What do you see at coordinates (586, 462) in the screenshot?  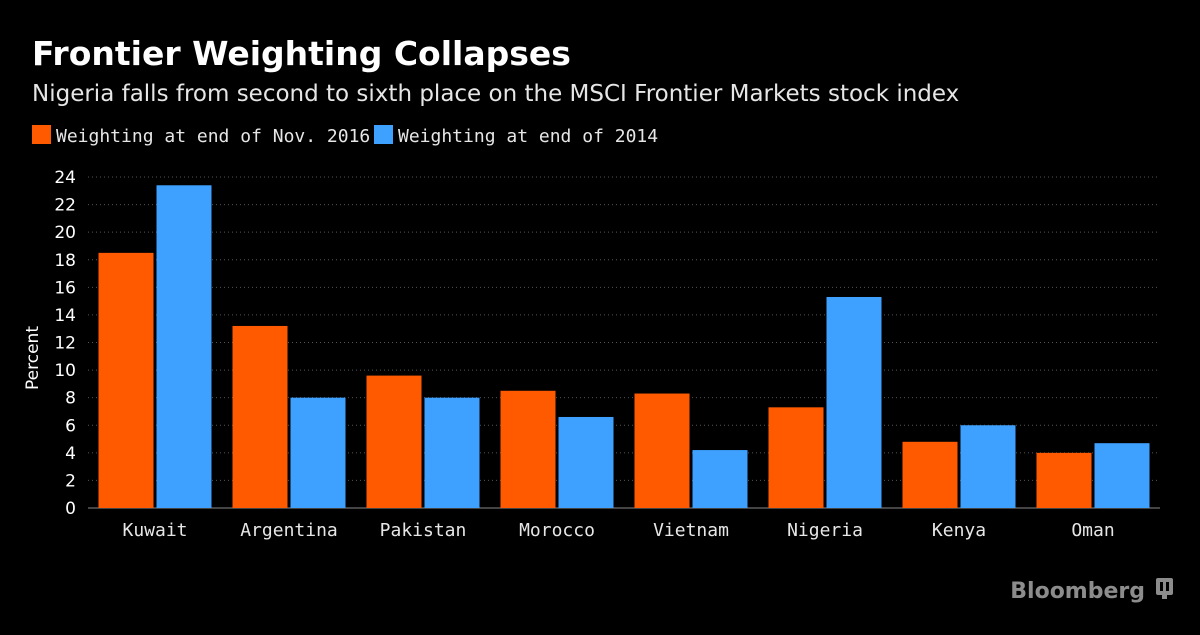 I see `bar-morocco-2014` at bounding box center [586, 462].